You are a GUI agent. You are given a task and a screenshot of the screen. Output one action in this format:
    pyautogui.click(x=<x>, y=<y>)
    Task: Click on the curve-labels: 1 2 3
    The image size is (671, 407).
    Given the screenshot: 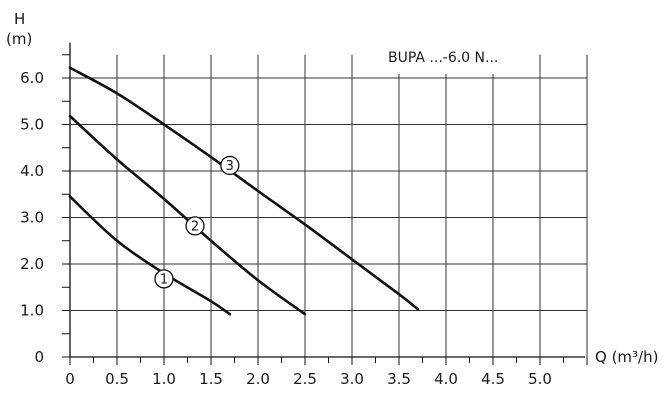 What is the action you would take?
    pyautogui.click(x=197, y=222)
    